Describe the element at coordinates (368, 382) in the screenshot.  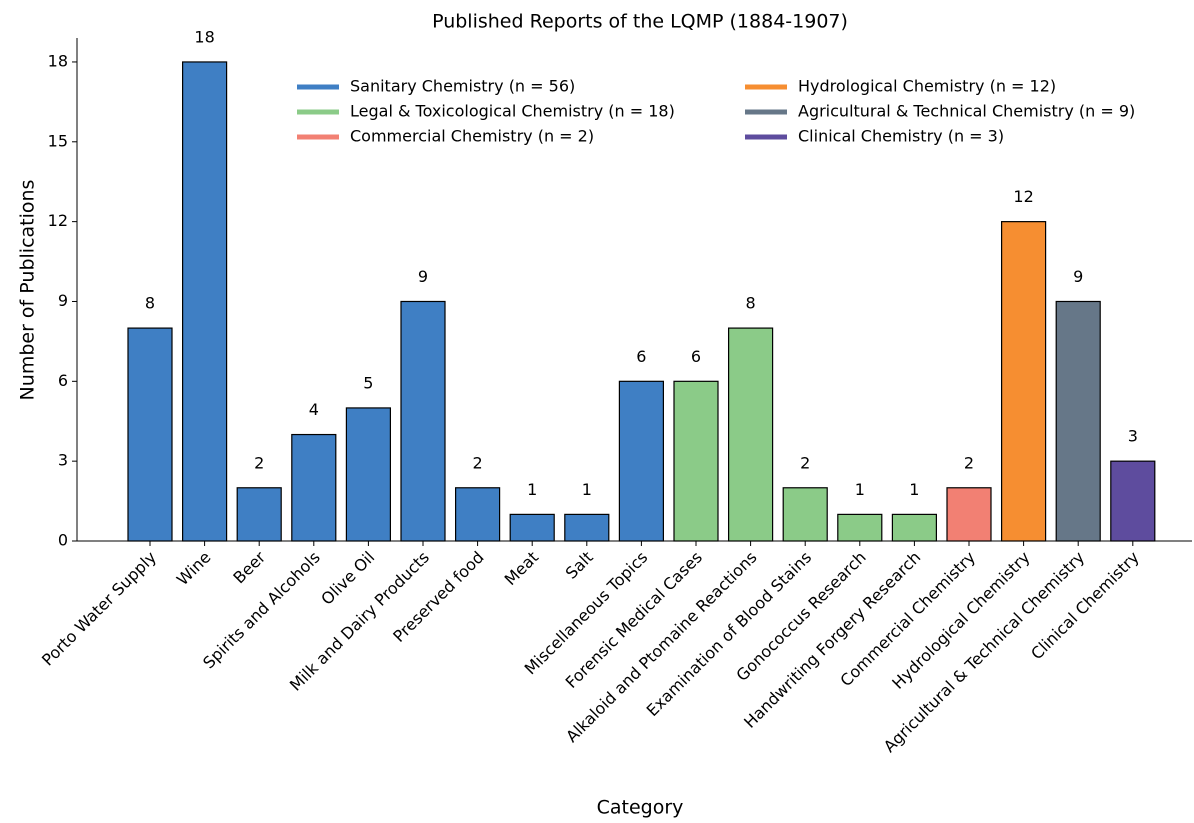
I see `value-label: 5` at that location.